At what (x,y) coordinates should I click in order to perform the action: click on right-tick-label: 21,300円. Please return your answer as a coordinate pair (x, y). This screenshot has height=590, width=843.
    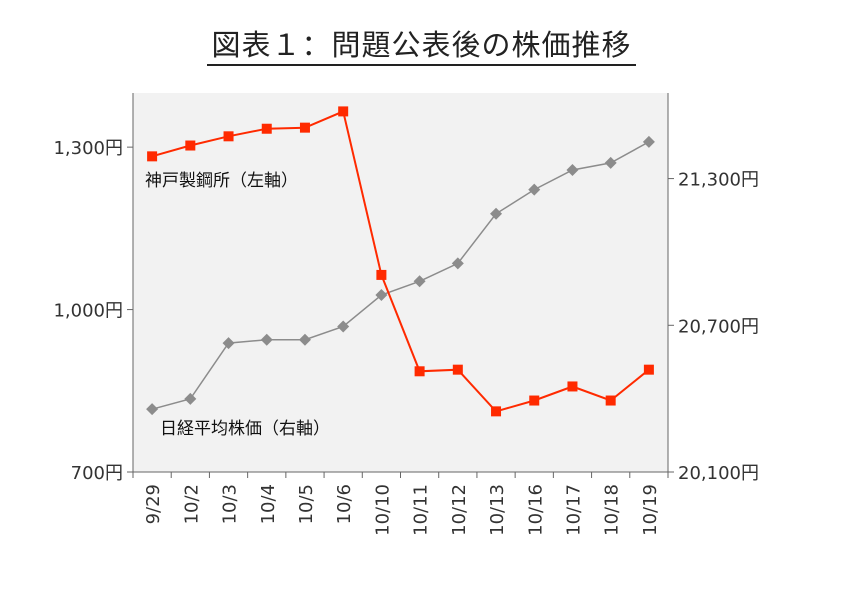
    Looking at the image, I should click on (718, 180).